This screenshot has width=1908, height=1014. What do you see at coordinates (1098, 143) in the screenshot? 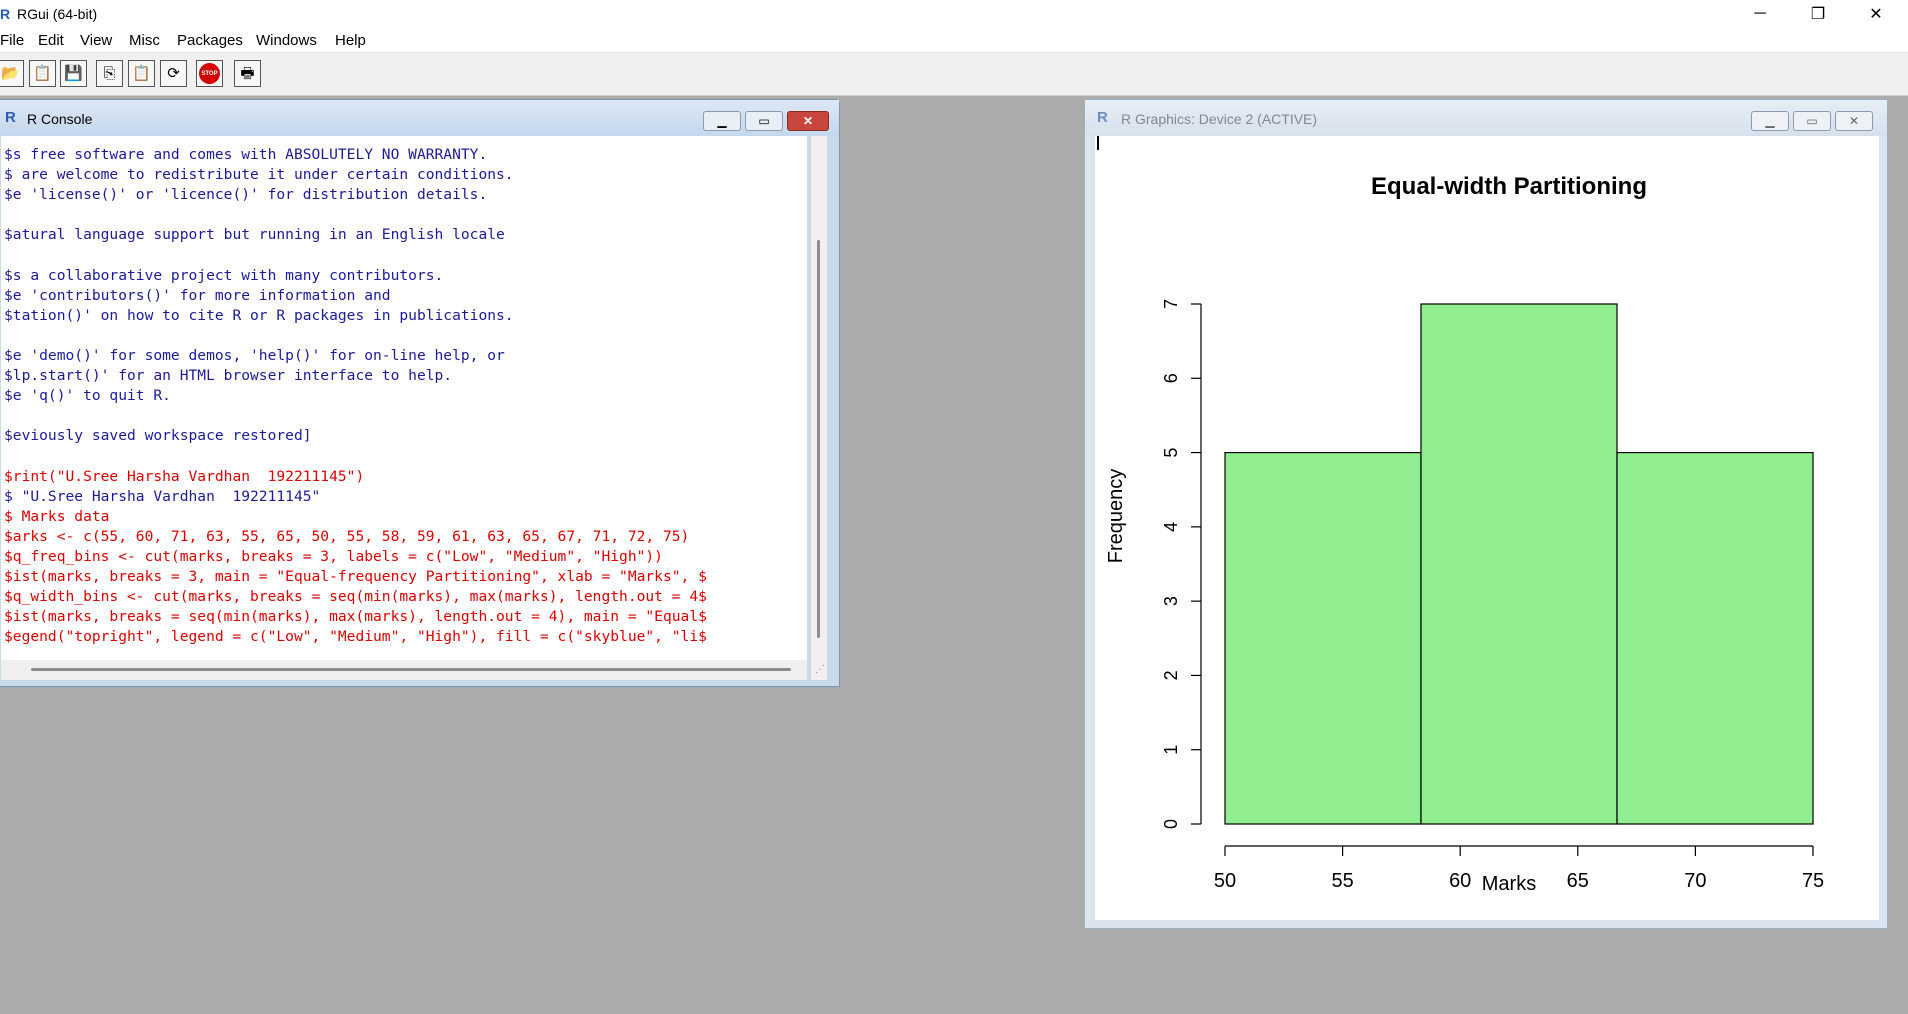
I see `text-cursor` at bounding box center [1098, 143].